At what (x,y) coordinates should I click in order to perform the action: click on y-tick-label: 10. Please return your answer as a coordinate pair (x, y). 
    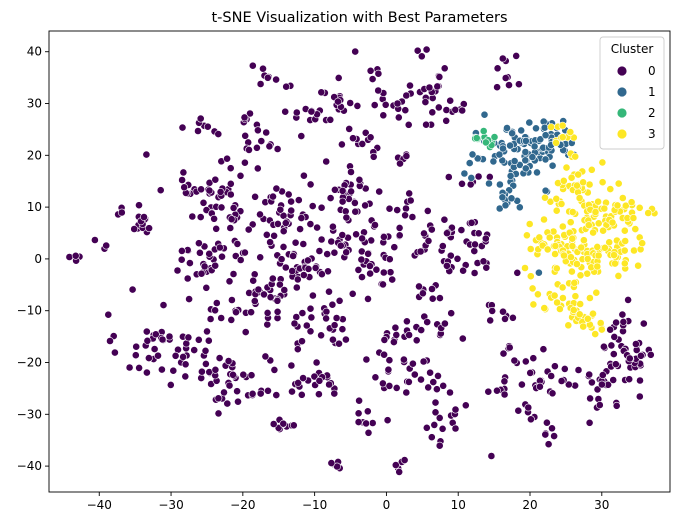
    Looking at the image, I should click on (34, 207).